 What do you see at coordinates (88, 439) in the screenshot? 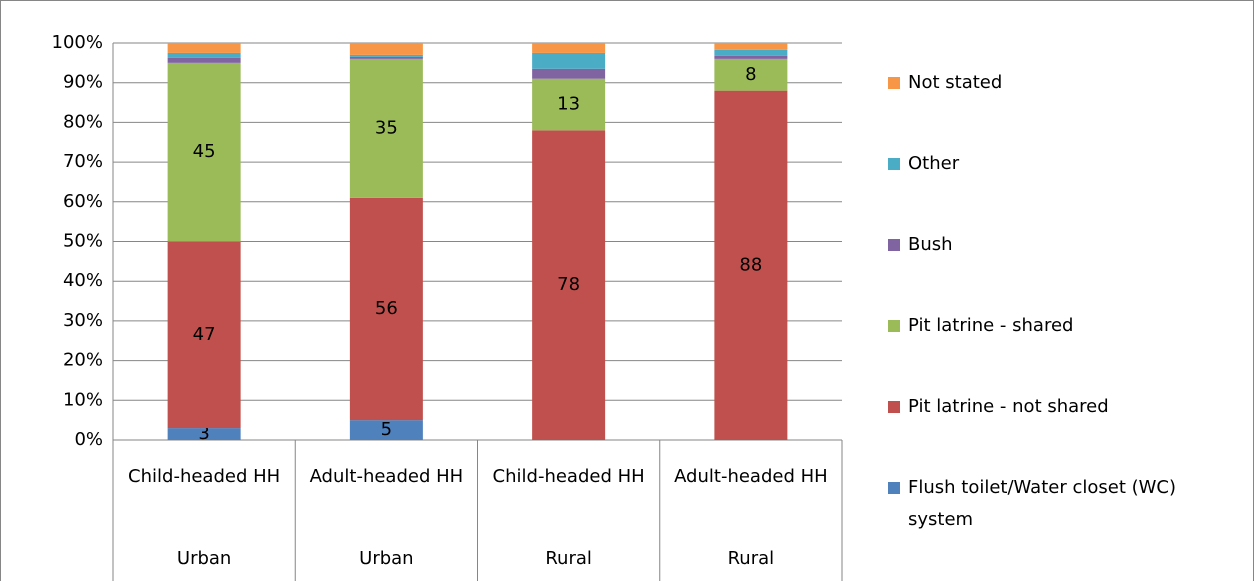
I see `y-tick-label: 0%` at bounding box center [88, 439].